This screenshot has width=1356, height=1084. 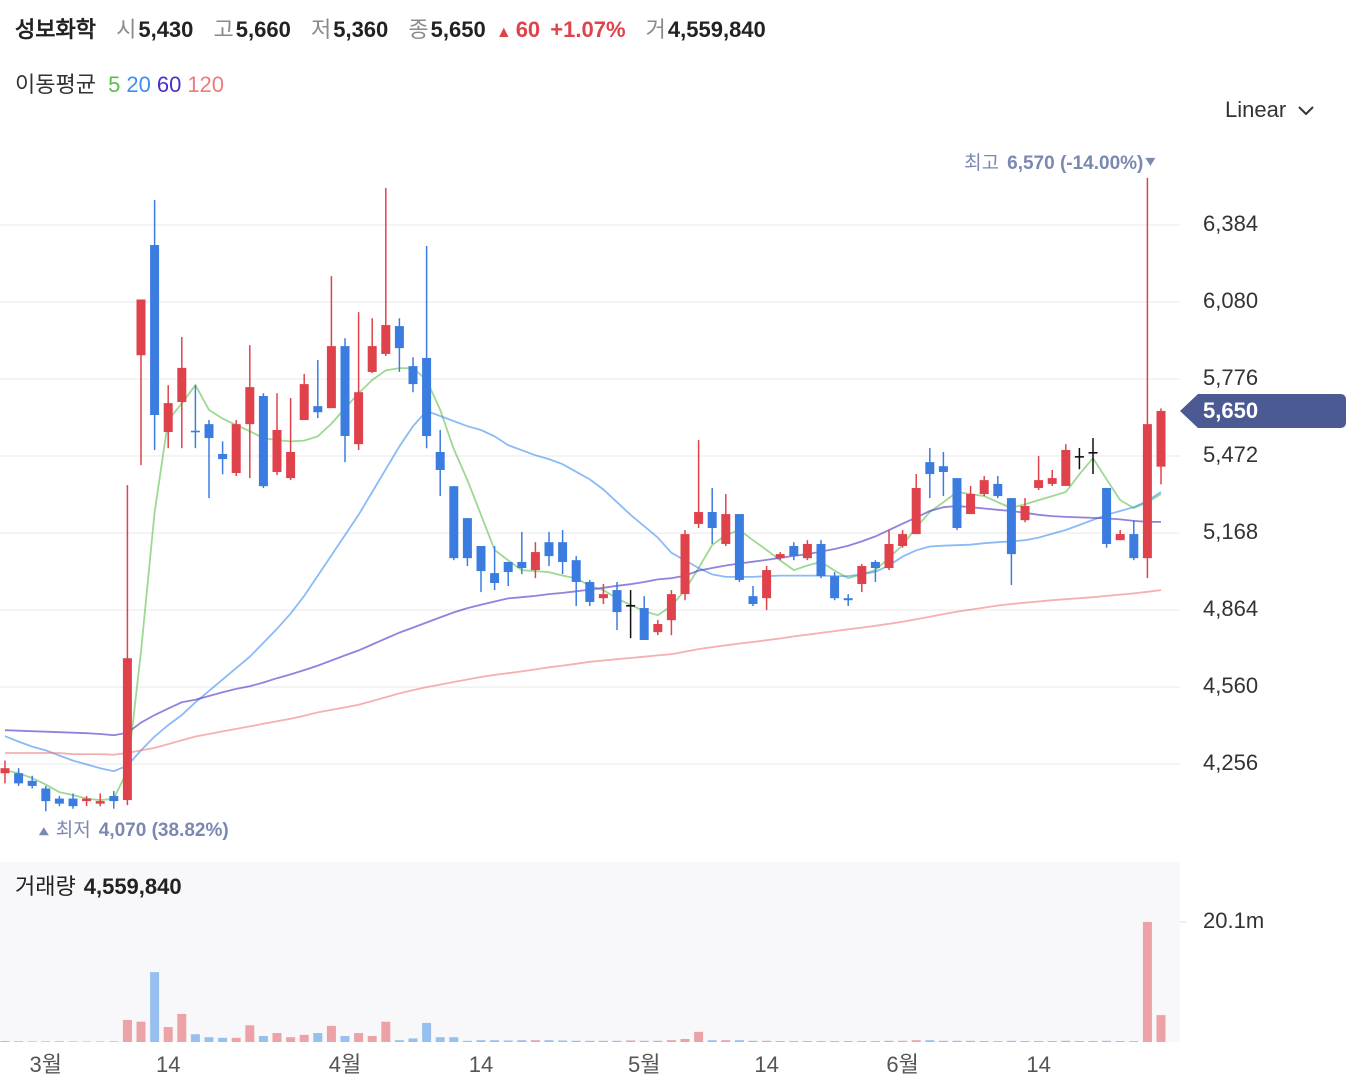 What do you see at coordinates (418, 29) in the screenshot?
I see `close-label: 종` at bounding box center [418, 29].